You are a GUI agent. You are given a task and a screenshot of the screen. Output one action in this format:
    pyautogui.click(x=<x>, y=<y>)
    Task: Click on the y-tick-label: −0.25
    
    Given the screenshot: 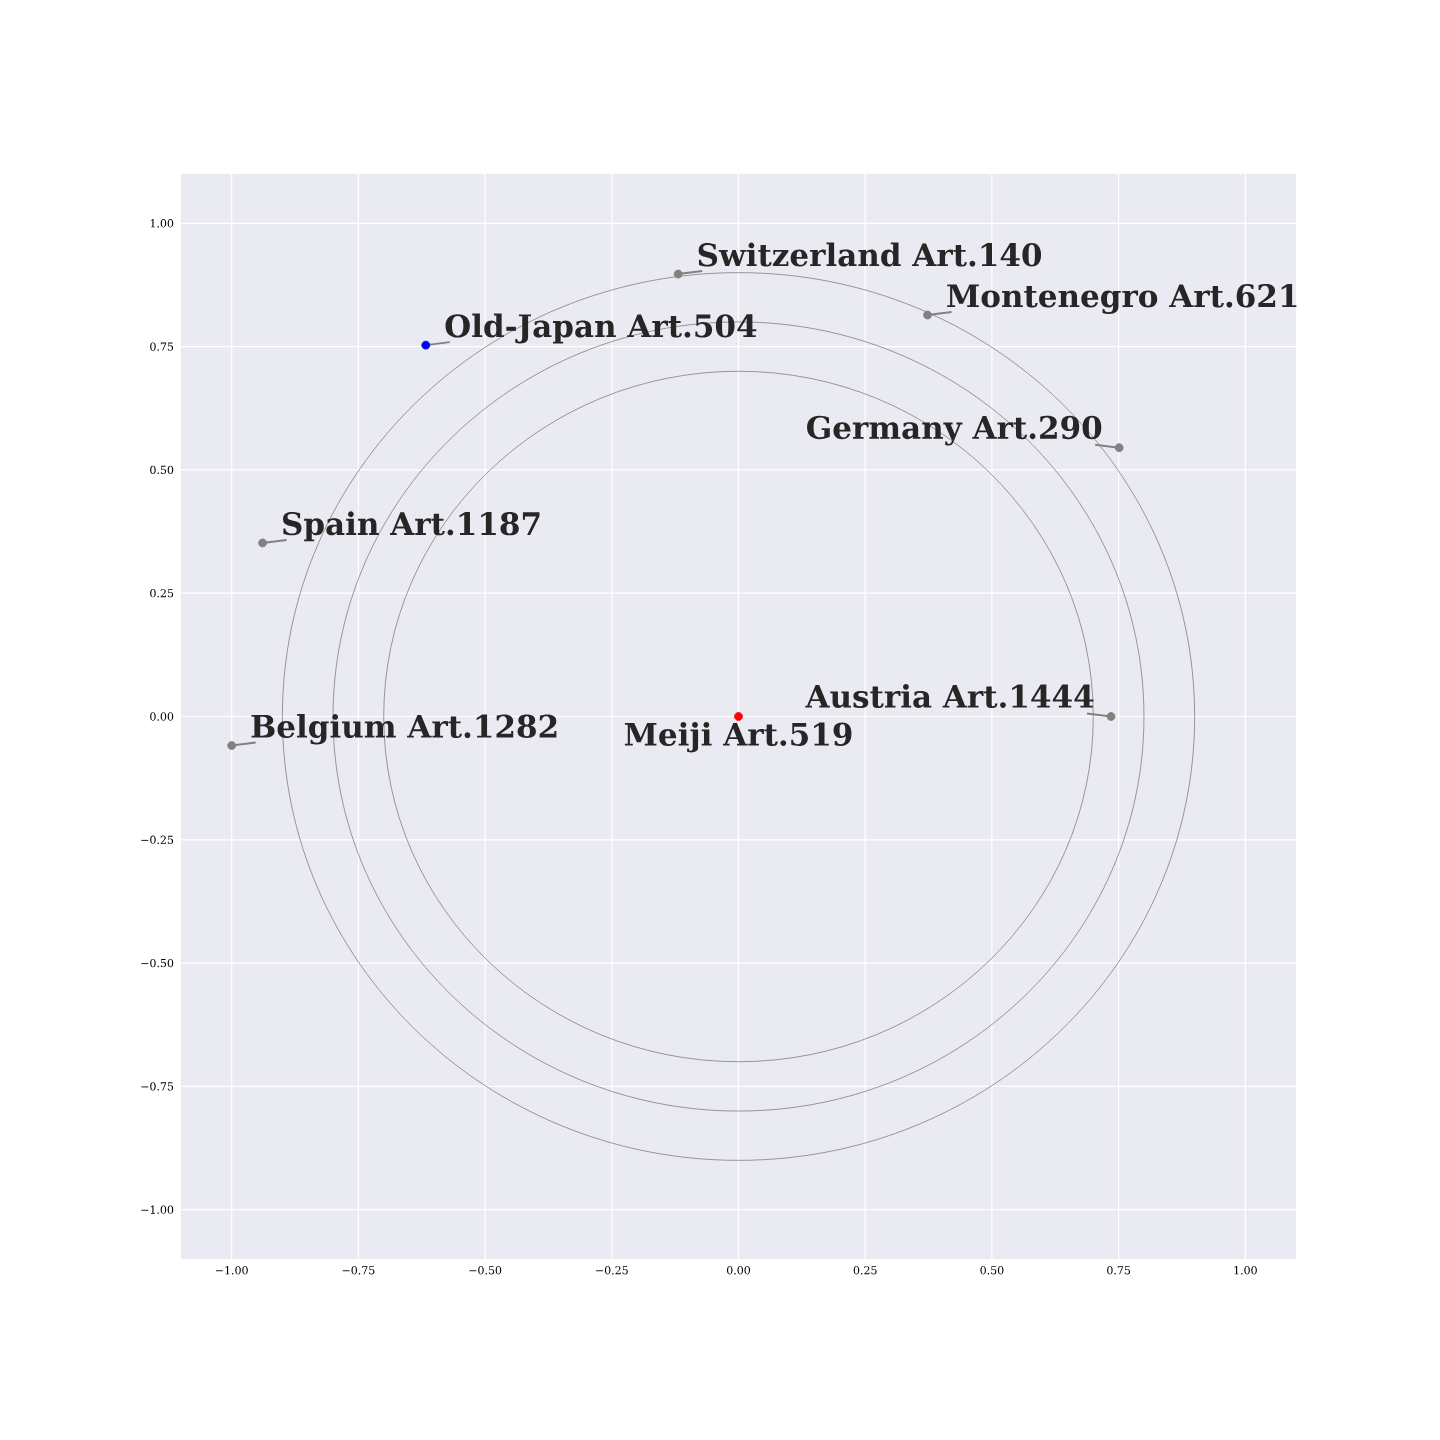 What is the action you would take?
    pyautogui.click(x=157, y=839)
    